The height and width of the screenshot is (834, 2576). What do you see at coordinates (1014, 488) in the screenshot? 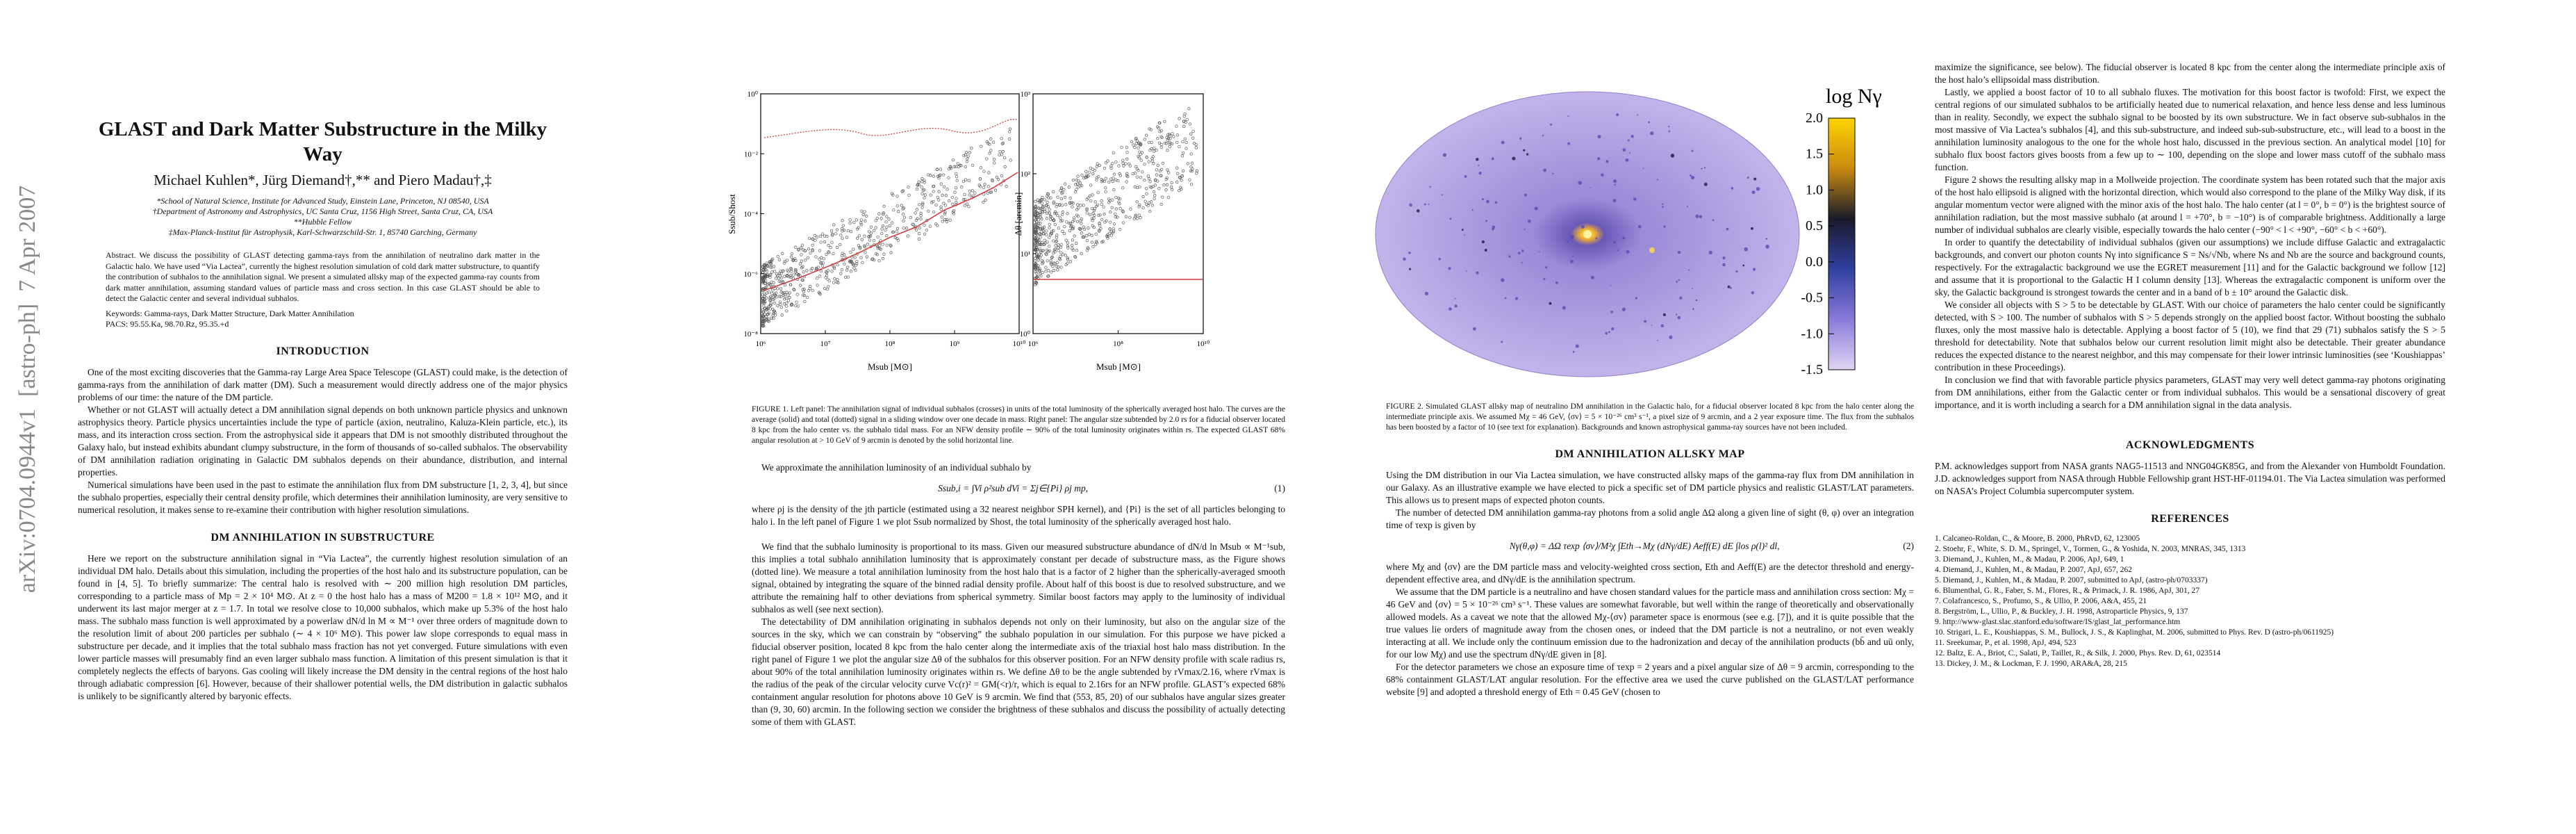
I see `equation-body: Ssub,i = ∫Vi ρ²sub dVi = Σj∈{Pi} ρj mp,` at bounding box center [1014, 488].